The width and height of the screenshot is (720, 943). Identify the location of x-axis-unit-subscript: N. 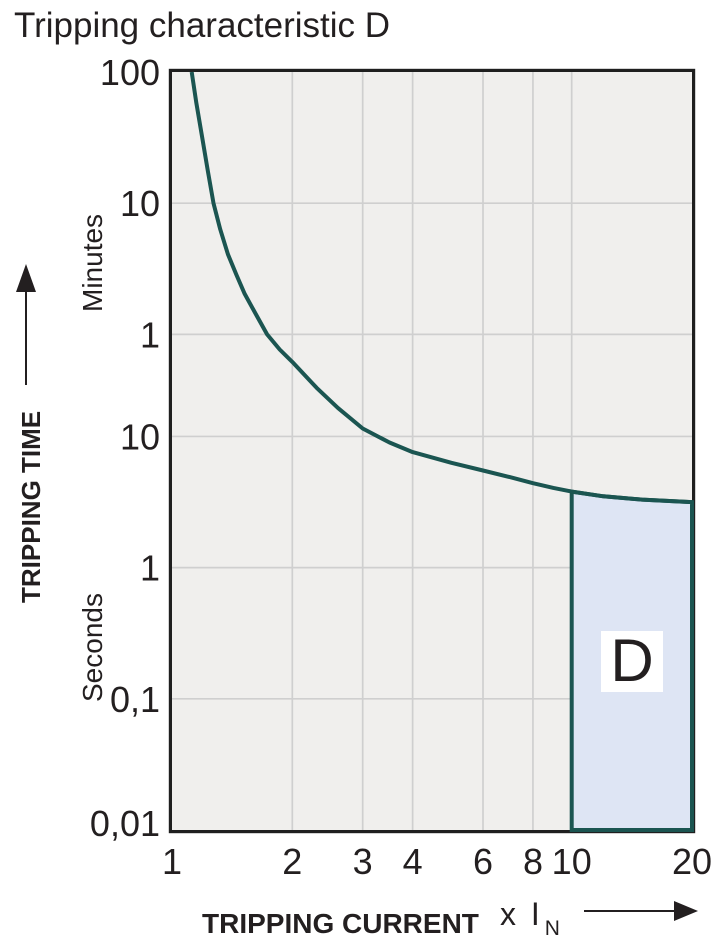
(552, 928).